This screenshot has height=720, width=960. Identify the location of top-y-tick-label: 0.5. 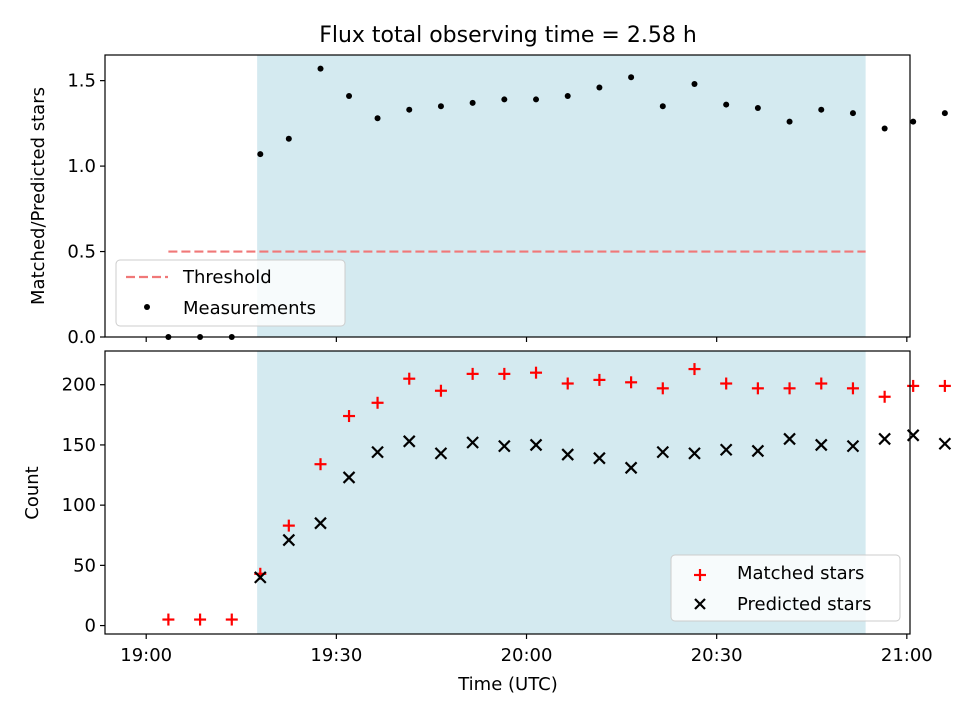
(81, 252).